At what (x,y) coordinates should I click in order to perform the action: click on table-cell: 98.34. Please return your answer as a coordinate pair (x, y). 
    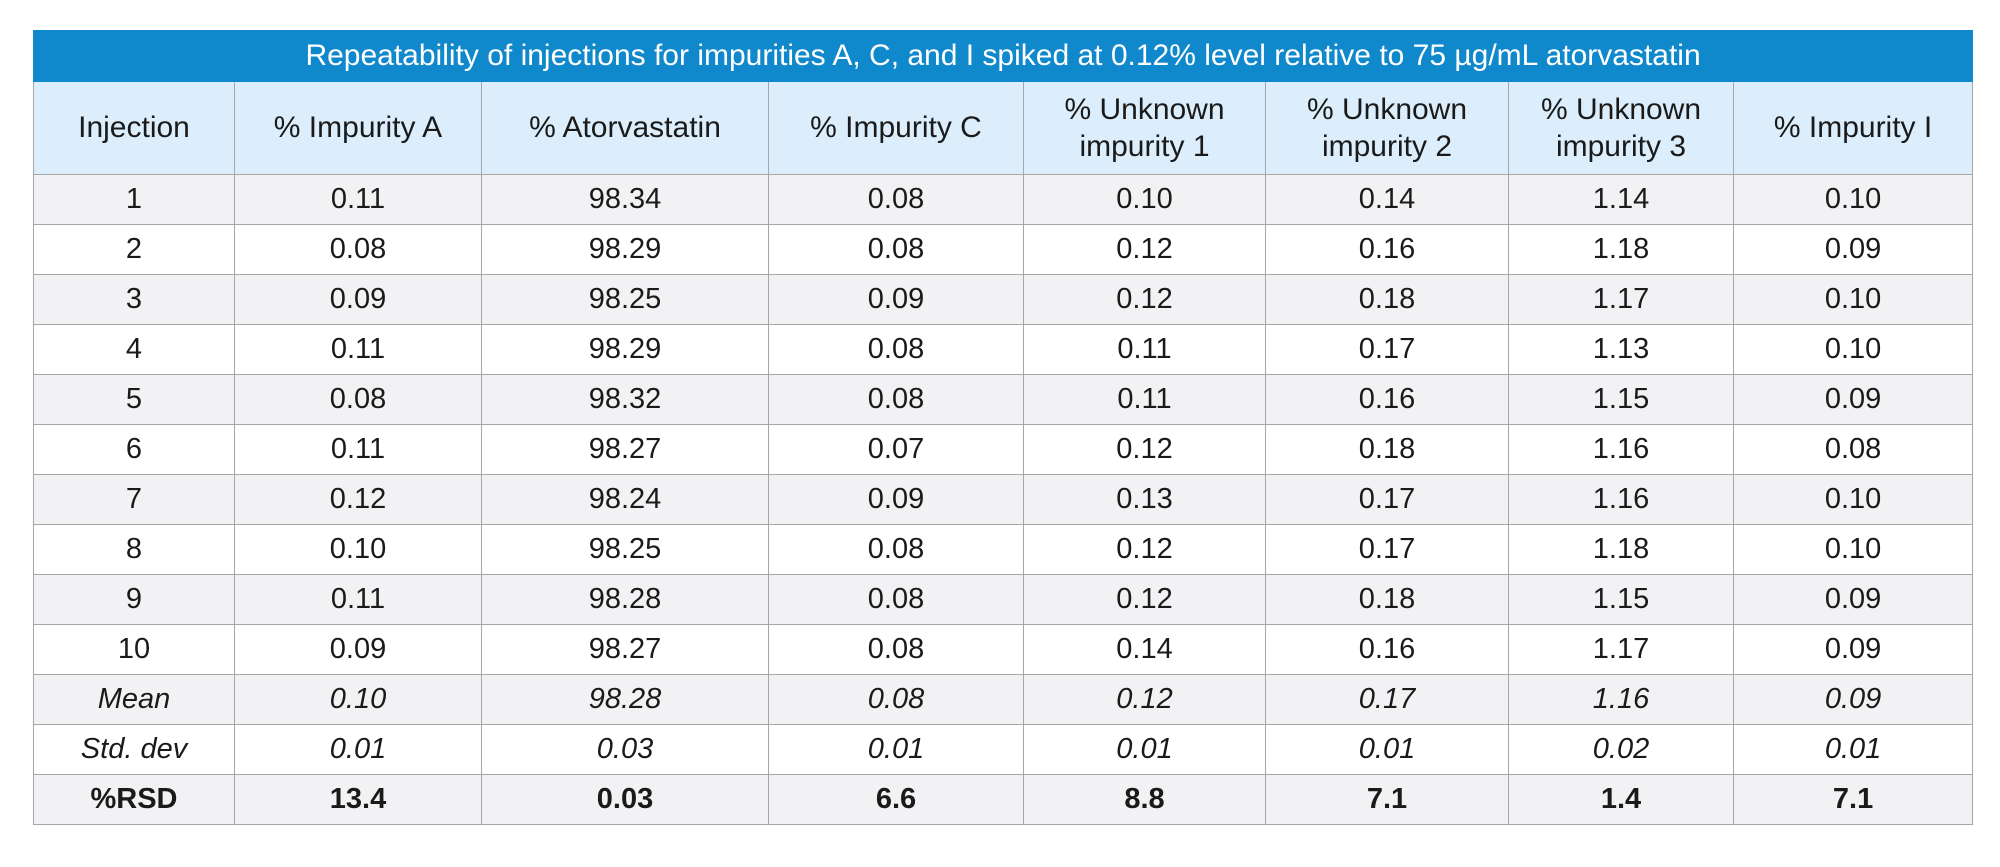
    Looking at the image, I should click on (625, 199).